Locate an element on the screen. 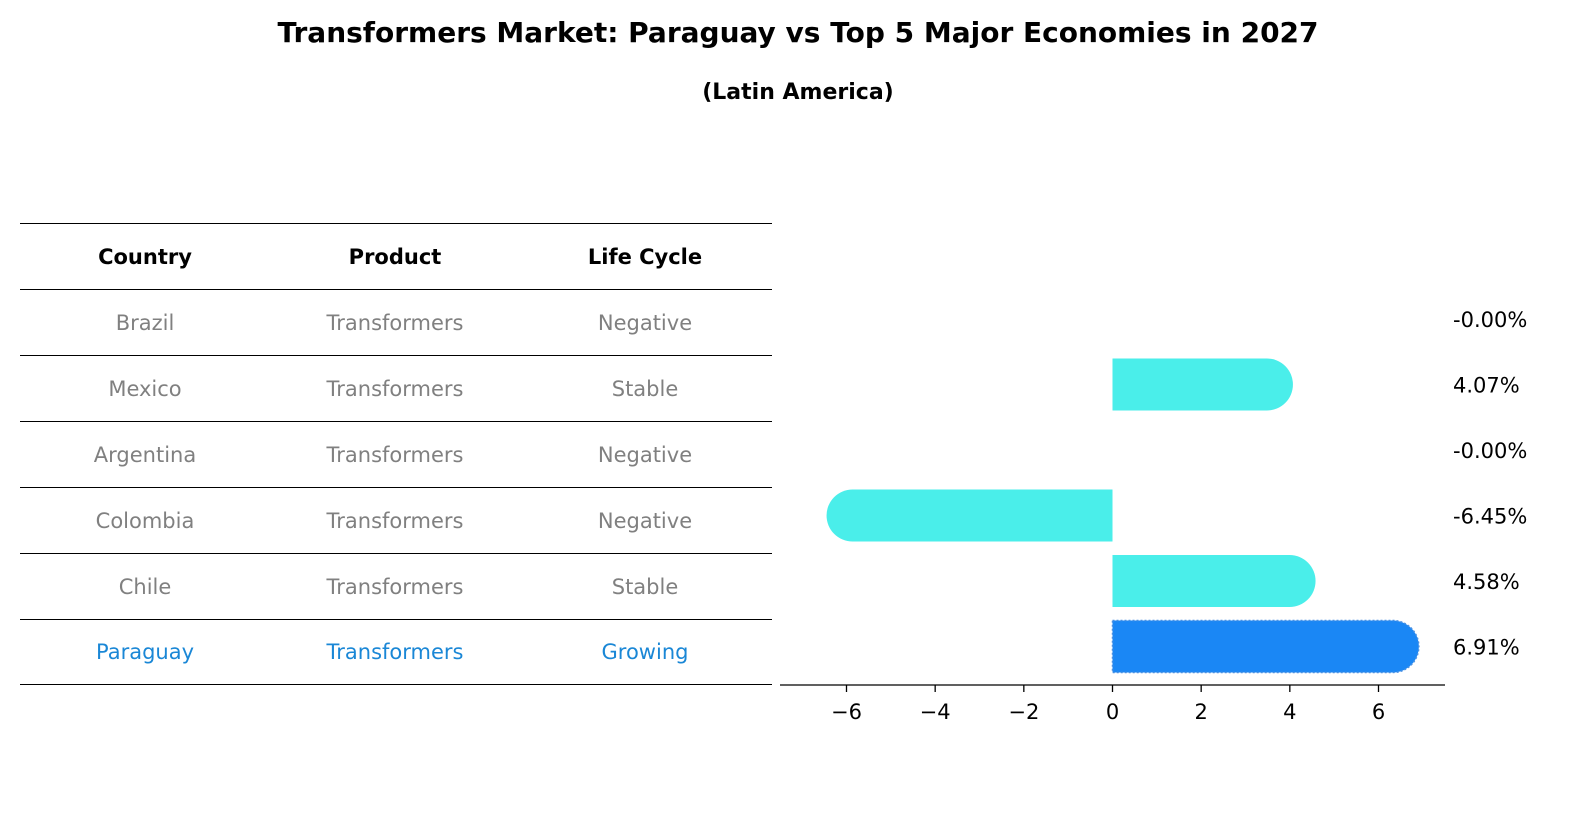  x-tick-label: 2 is located at coordinates (1200, 712).